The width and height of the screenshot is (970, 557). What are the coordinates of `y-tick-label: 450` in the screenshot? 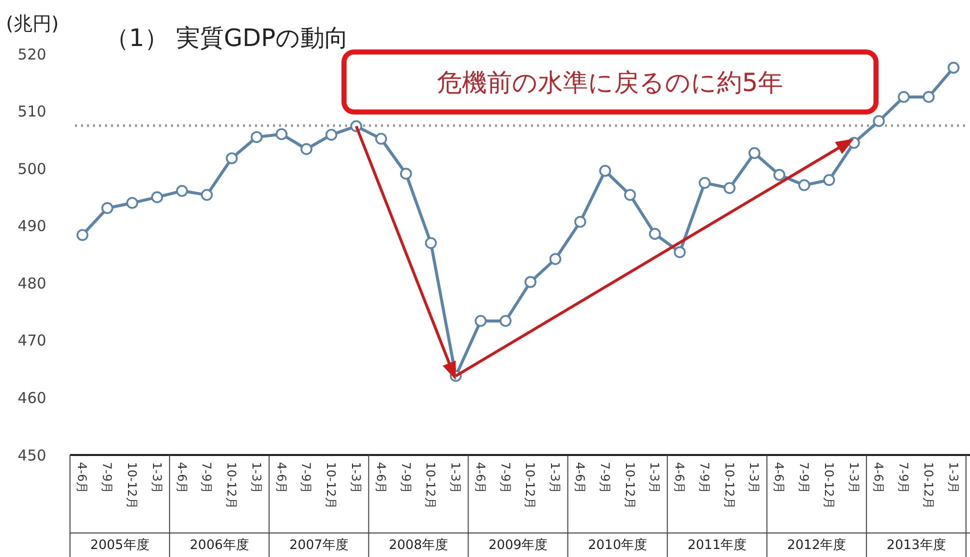 It's located at (32, 455).